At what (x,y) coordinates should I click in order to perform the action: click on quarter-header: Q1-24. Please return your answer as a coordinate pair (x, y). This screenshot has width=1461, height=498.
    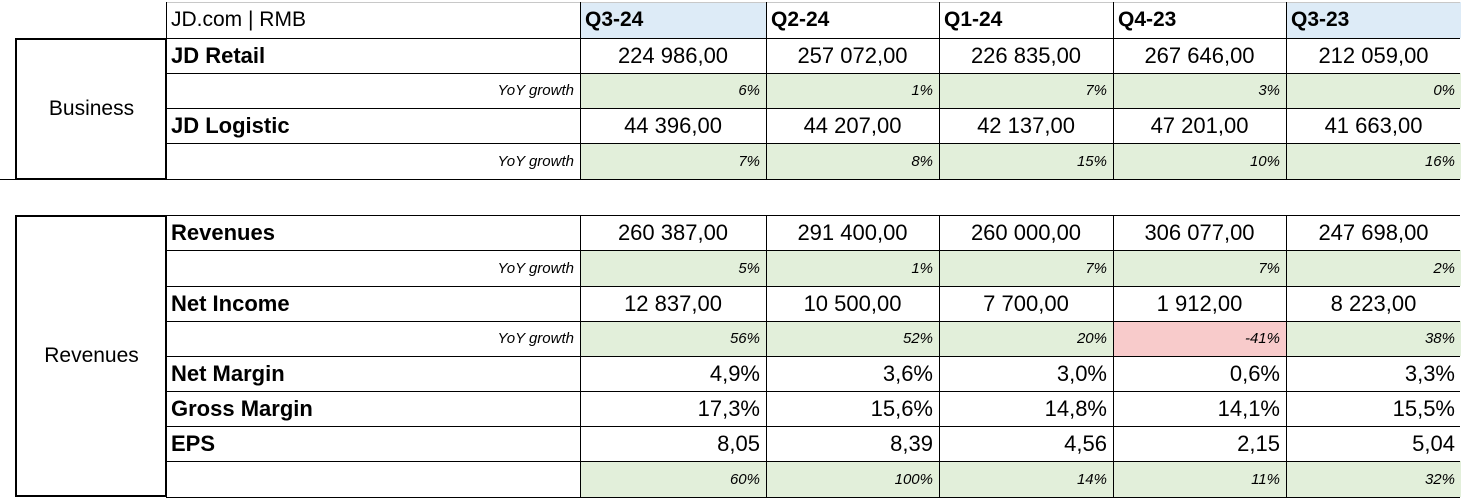
    Looking at the image, I should click on (973, 19).